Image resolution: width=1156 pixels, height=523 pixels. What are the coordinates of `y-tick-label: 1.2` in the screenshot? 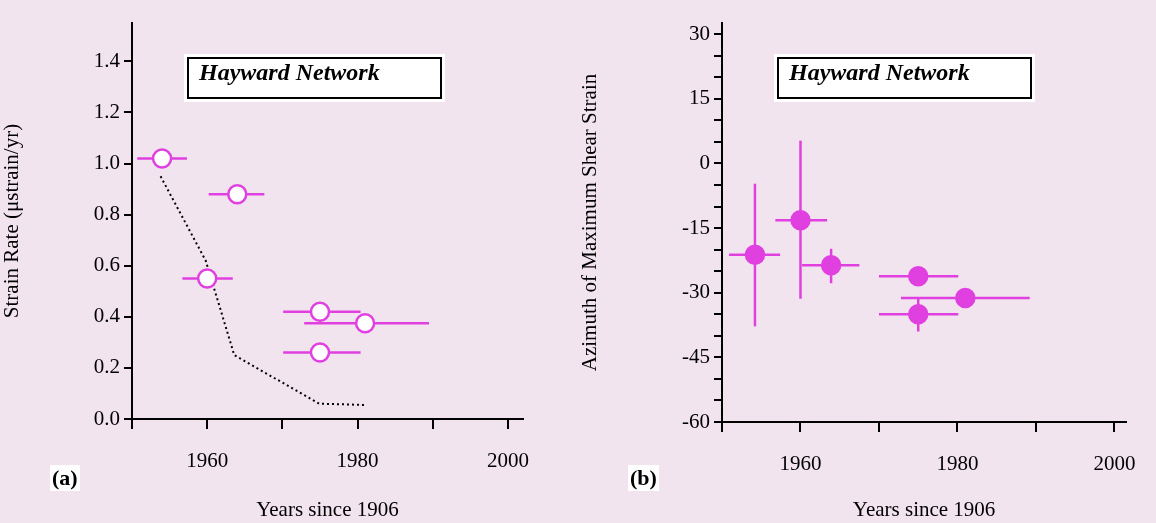 It's located at (106, 110).